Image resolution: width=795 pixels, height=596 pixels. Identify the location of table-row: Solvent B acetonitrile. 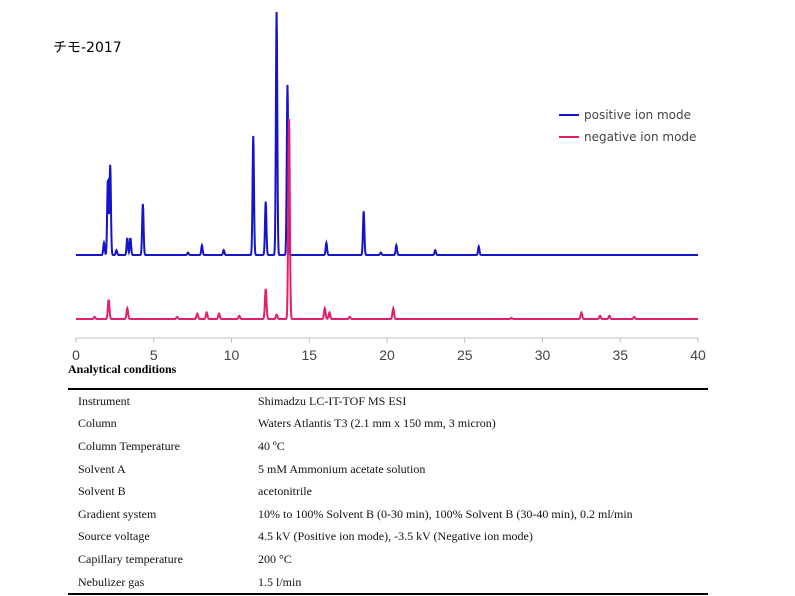
(388, 491).